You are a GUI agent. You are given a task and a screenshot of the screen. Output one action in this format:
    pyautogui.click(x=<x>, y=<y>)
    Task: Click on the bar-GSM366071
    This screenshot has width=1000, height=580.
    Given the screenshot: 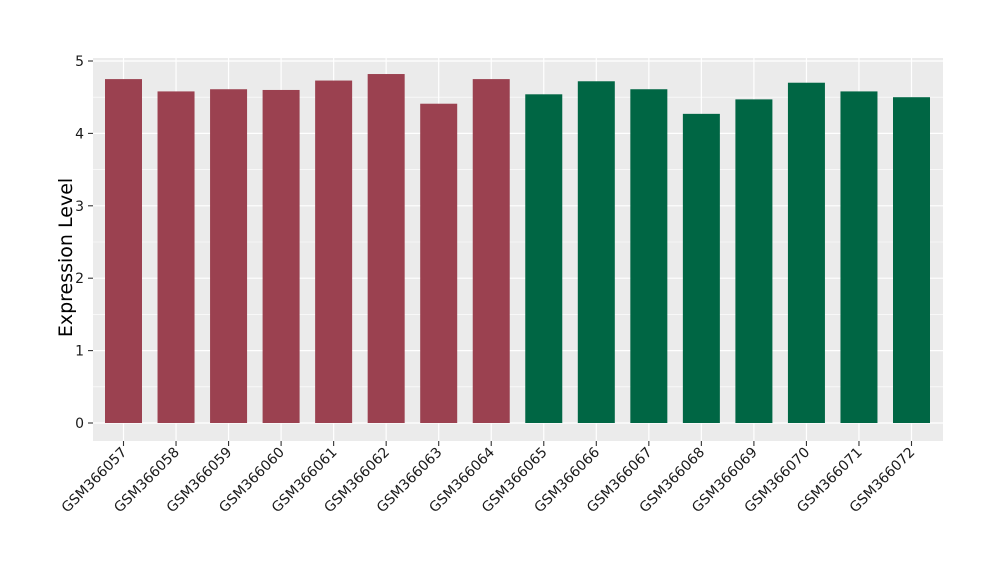 What is the action you would take?
    pyautogui.click(x=859, y=257)
    